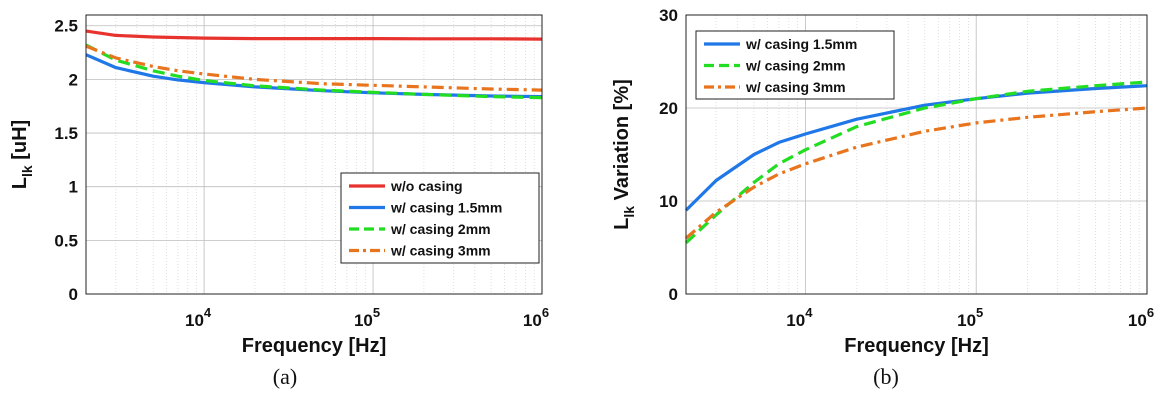  What do you see at coordinates (668, 15) in the screenshot?
I see `y-tick-label: 30` at bounding box center [668, 15].